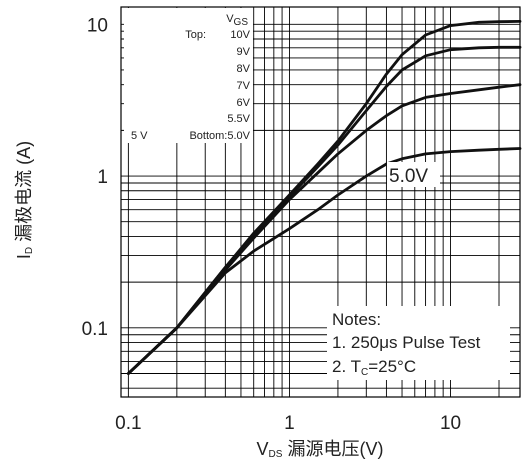  I want to click on notes-title: Notes:, so click(356, 319).